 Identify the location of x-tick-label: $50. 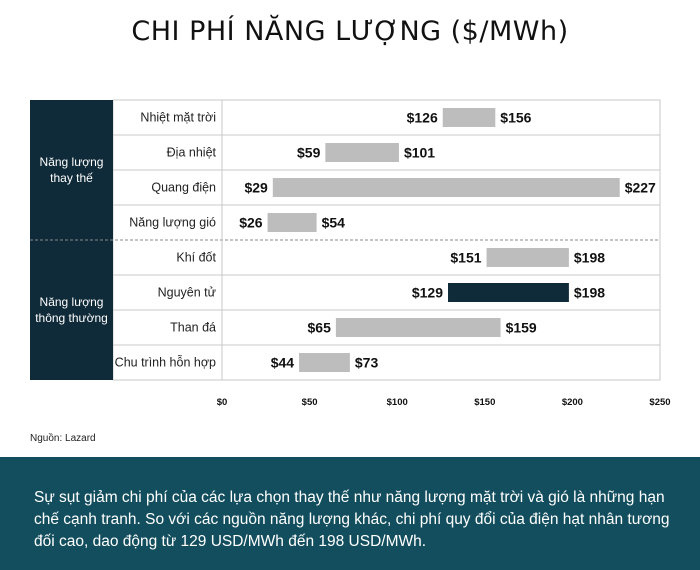
(310, 402).